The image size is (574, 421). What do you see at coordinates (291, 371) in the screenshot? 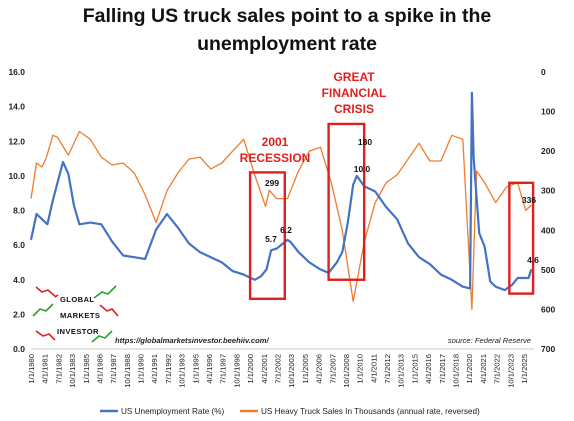
I see `x-tick-label: 10/1/2003` at bounding box center [291, 371].